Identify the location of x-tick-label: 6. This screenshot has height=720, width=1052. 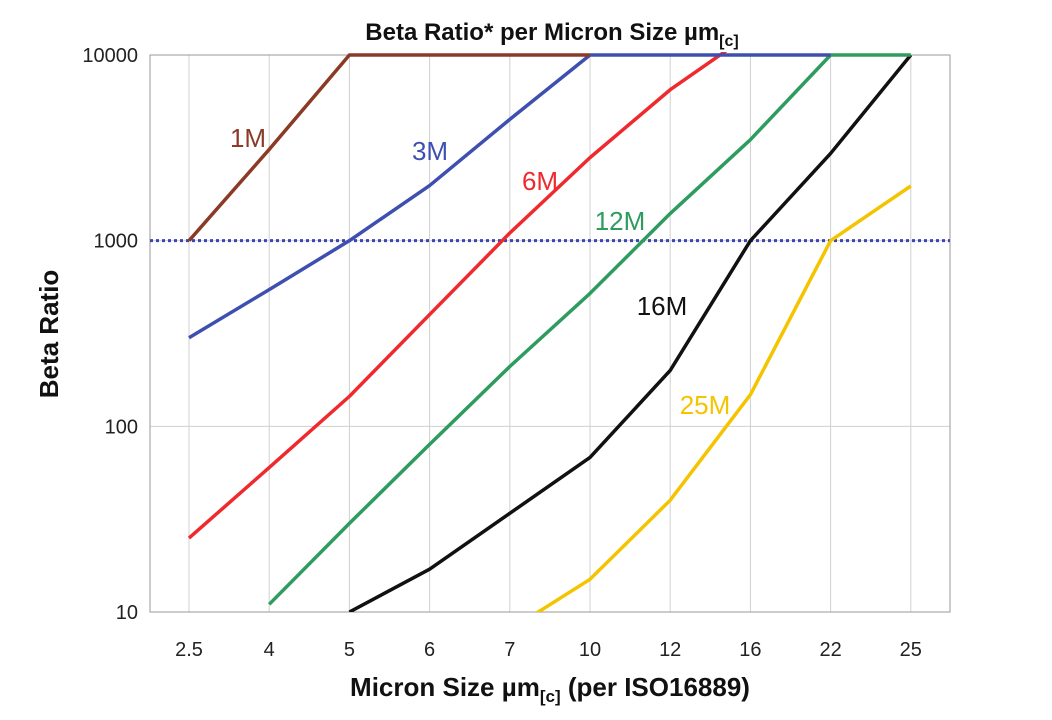
(429, 650).